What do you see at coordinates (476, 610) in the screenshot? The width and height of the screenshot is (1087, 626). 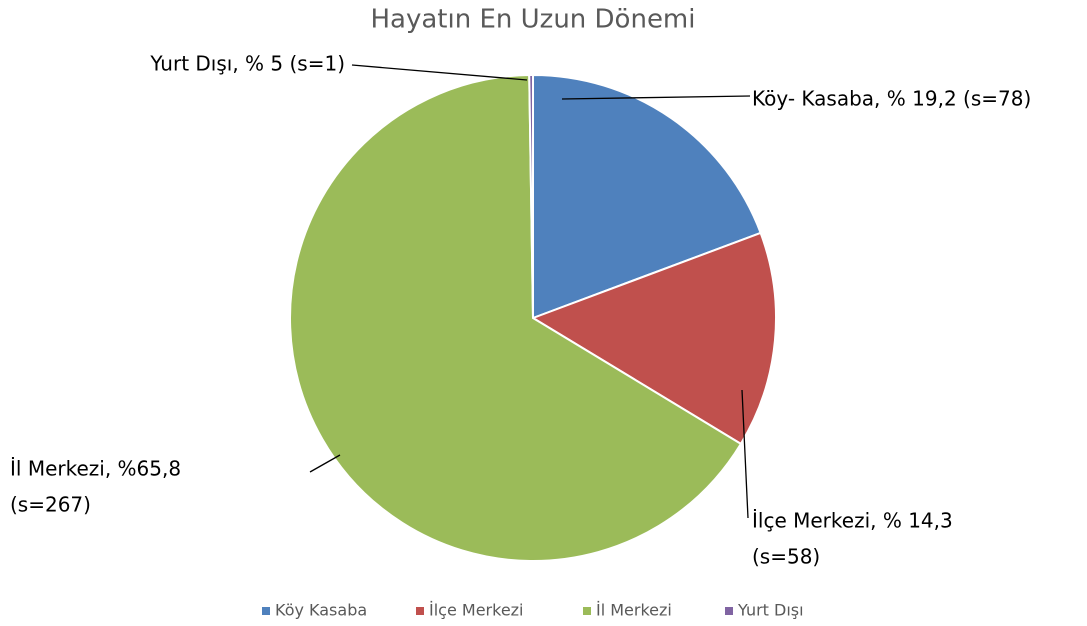 I see `legend-label: İlçe Merkezi` at bounding box center [476, 610].